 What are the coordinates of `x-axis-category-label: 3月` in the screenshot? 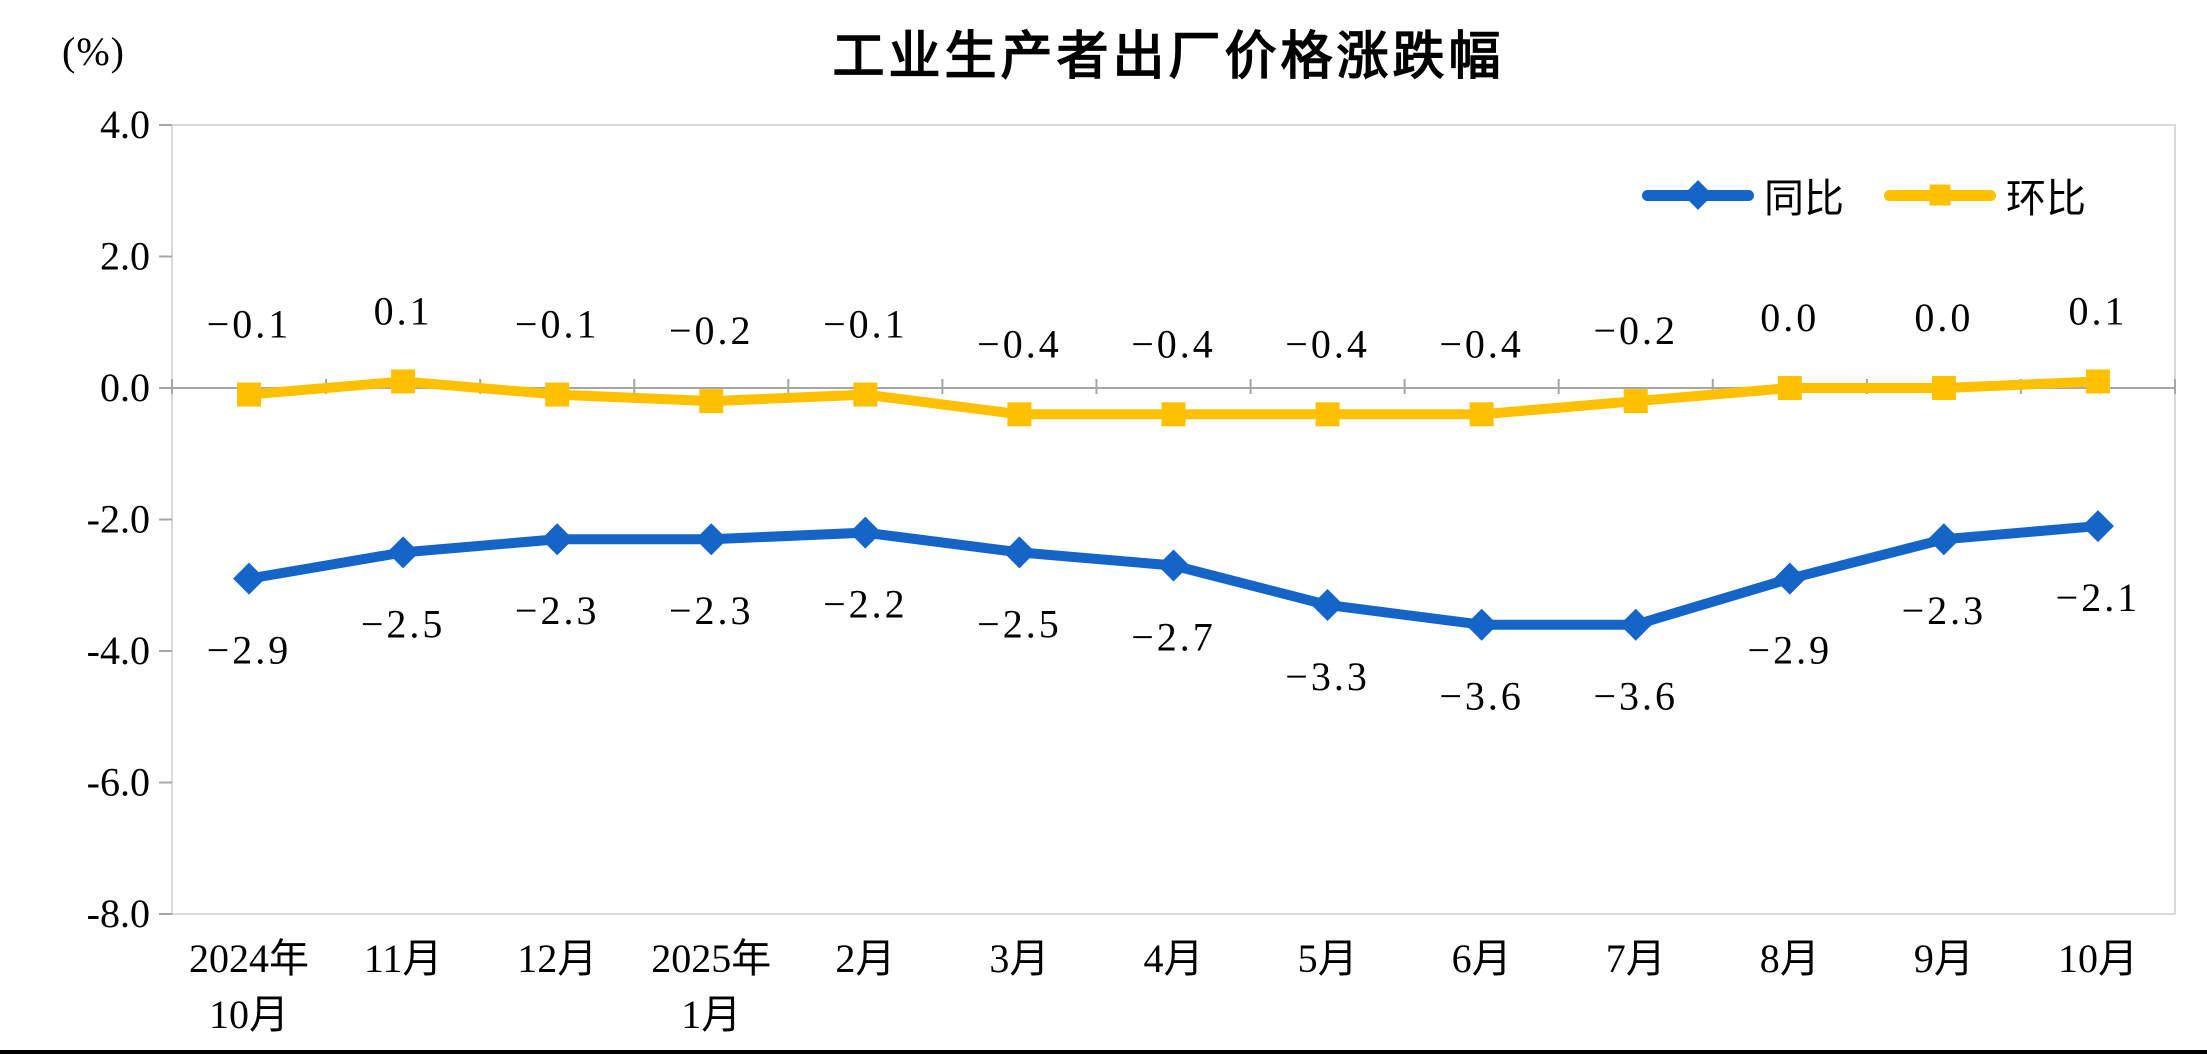 It's located at (1019, 958).